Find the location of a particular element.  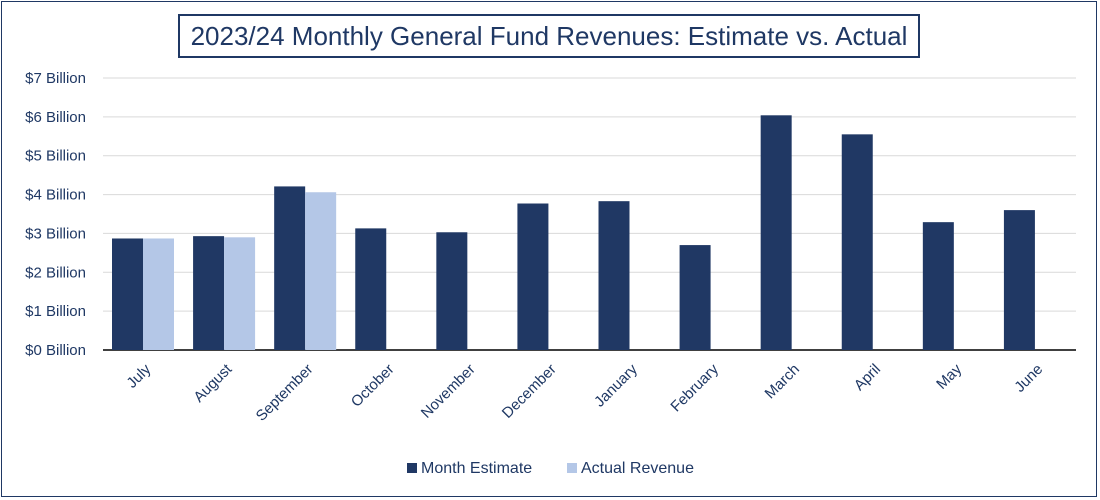

x-tick-label: August is located at coordinates (213, 383).